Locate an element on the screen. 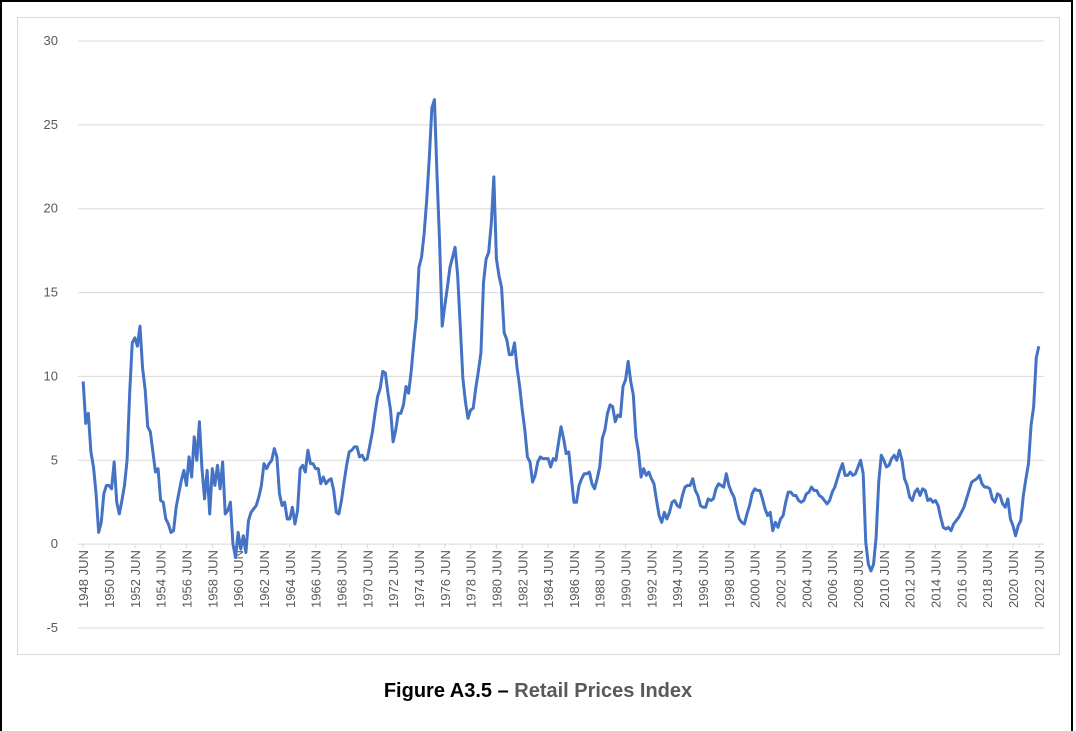 The image size is (1076, 731). y-tick-label: 5 is located at coordinates (54, 459).